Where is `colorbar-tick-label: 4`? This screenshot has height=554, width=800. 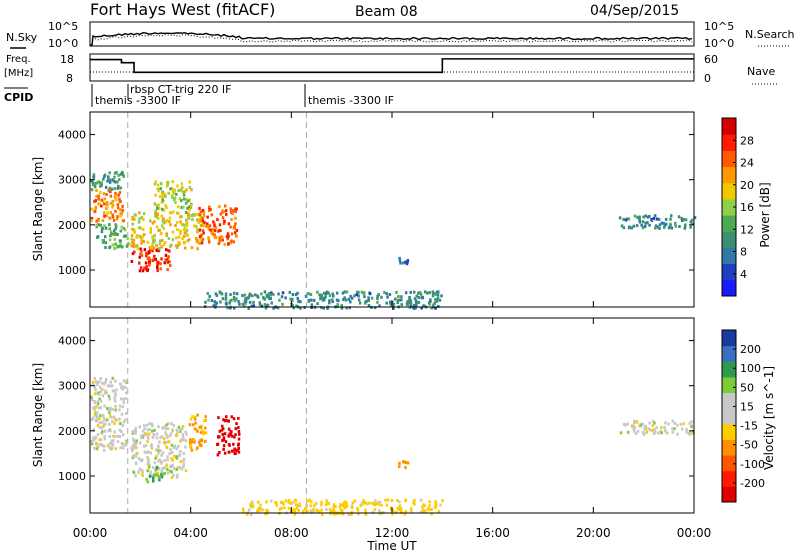
colorbar-tick-label: 4 is located at coordinates (743, 274).